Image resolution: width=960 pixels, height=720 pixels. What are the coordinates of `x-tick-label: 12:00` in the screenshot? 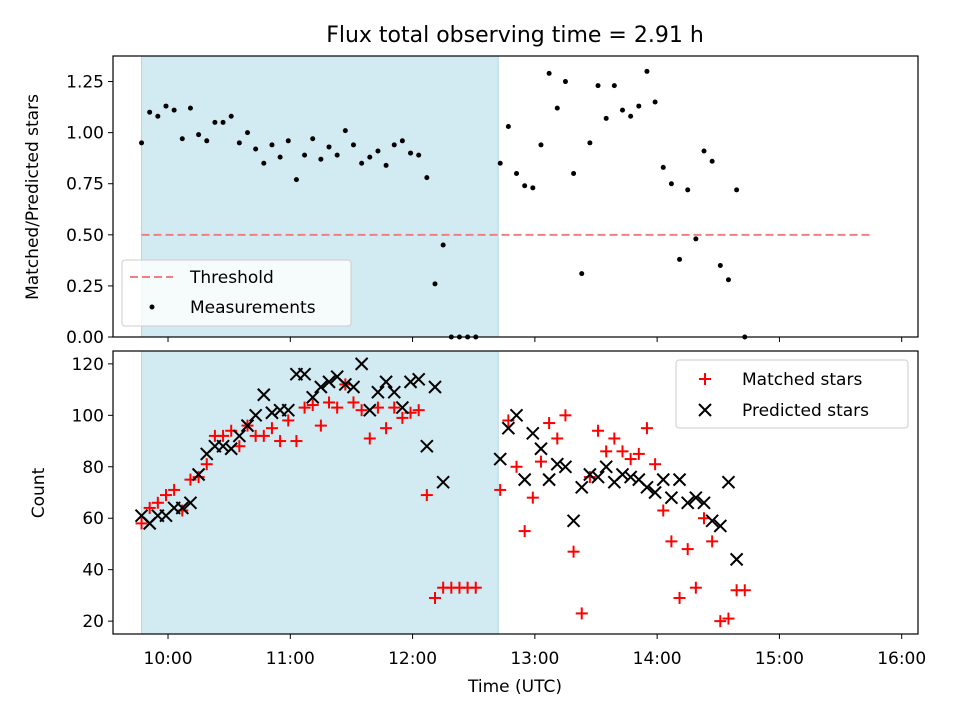 It's located at (412, 659).